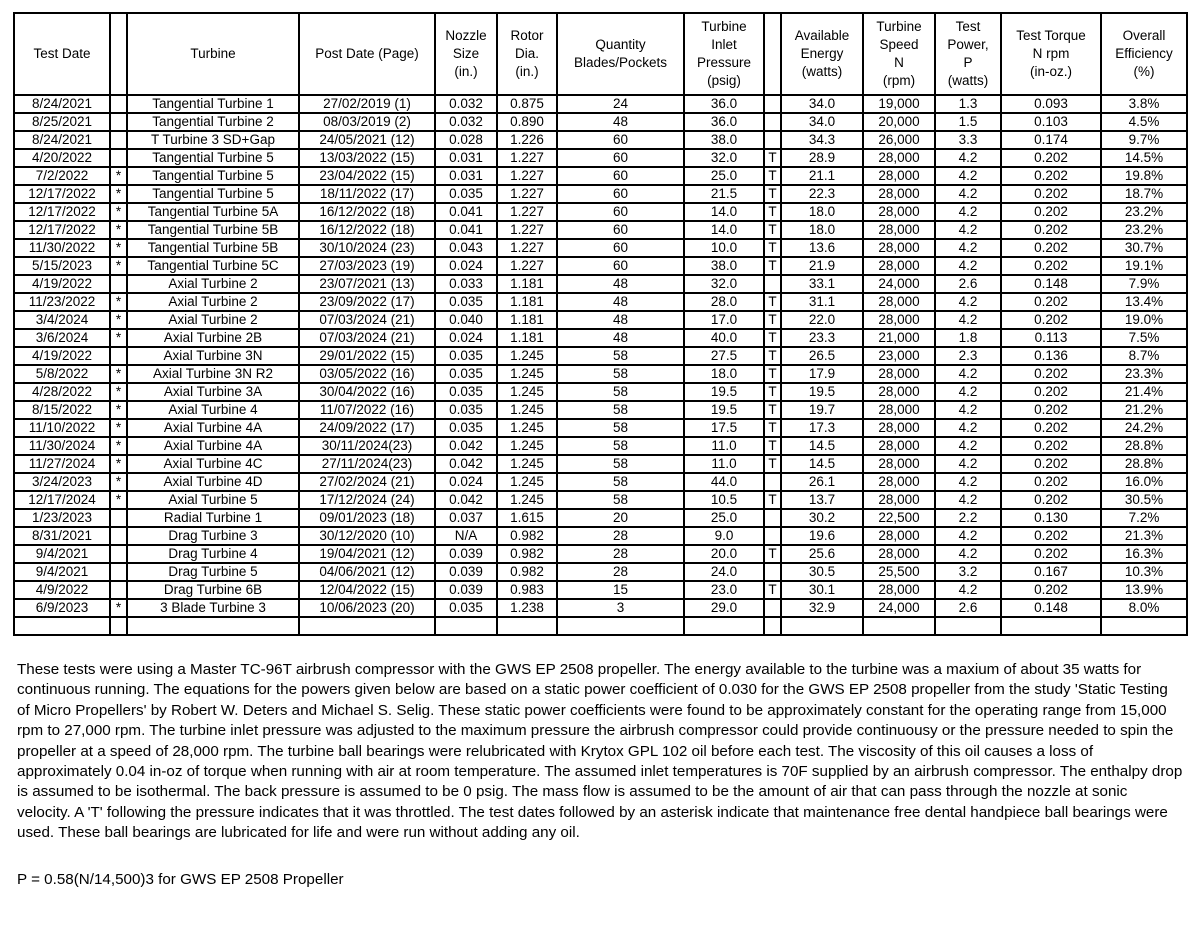 This screenshot has width=1200, height=940. Describe the element at coordinates (213, 230) in the screenshot. I see `table-cell: Tangential Turbine 5B` at that location.